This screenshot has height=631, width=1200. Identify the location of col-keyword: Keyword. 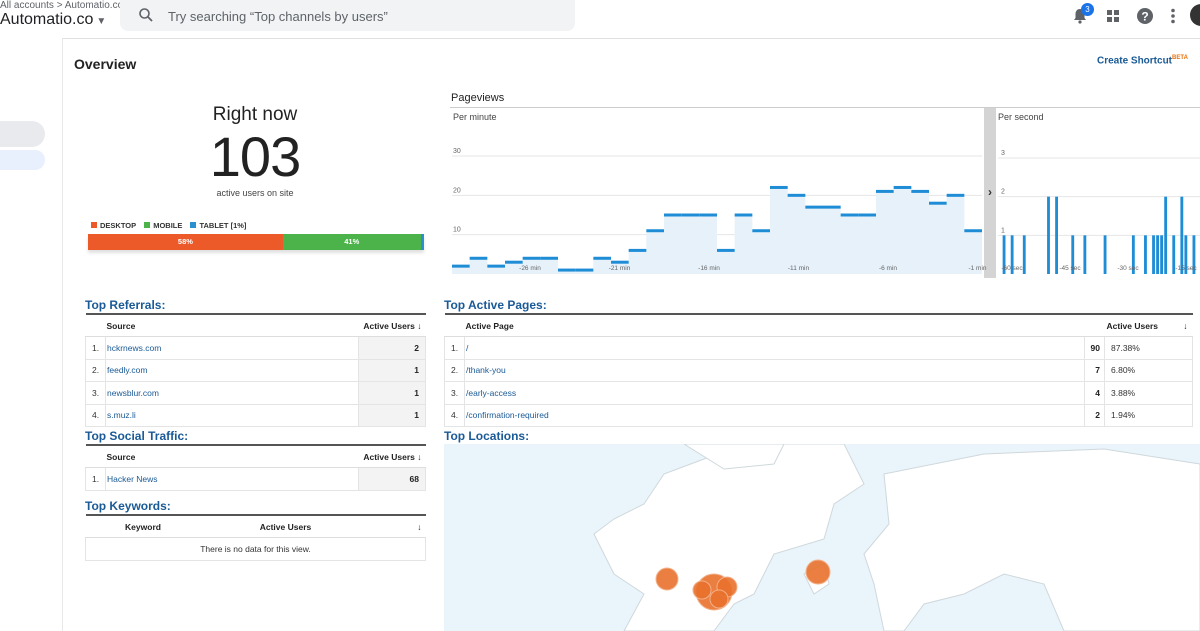
(143, 526).